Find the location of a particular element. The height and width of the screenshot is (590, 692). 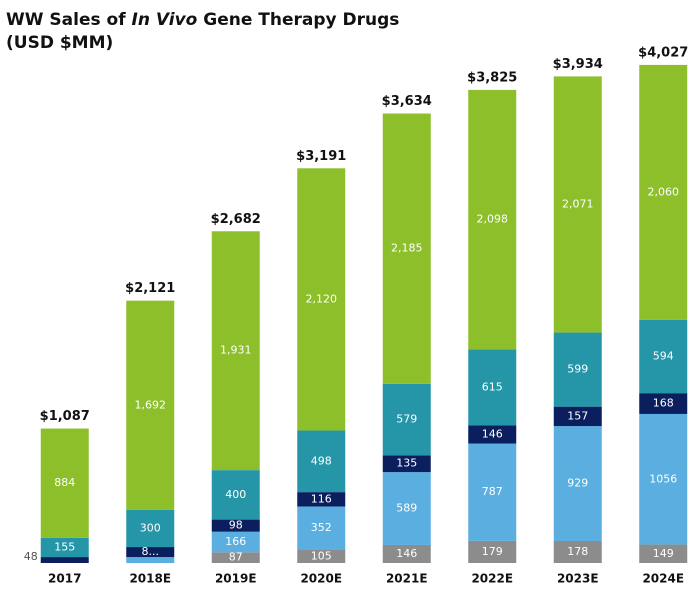

data-label: 116 is located at coordinates (321, 498).